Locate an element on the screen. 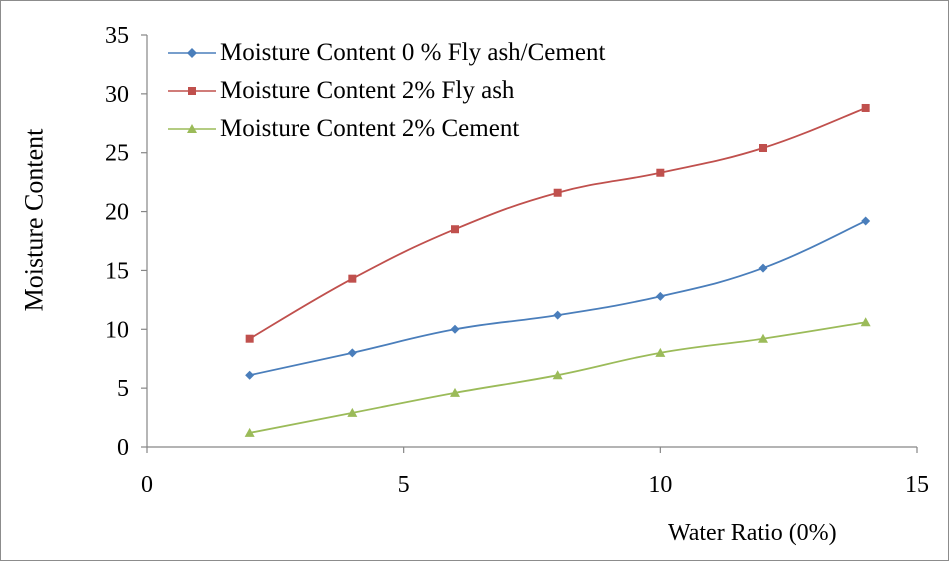 The width and height of the screenshot is (949, 561). x-tick-label: 0 is located at coordinates (147, 485).